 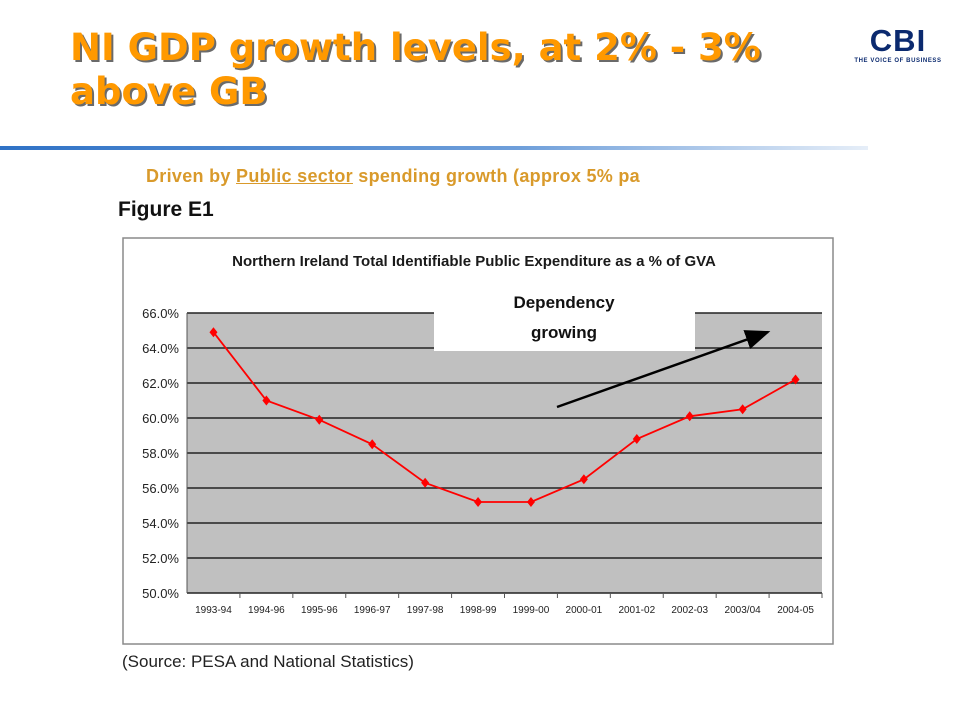 I want to click on series-line, so click(x=504, y=417).